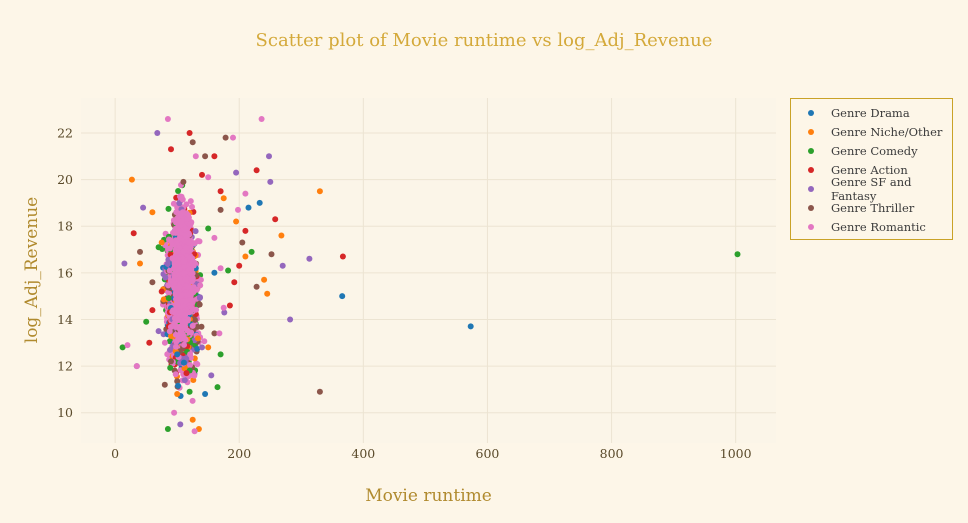  What do you see at coordinates (871, 189) in the screenshot?
I see `legend-item: Genre SF and Fantasy` at bounding box center [871, 189].